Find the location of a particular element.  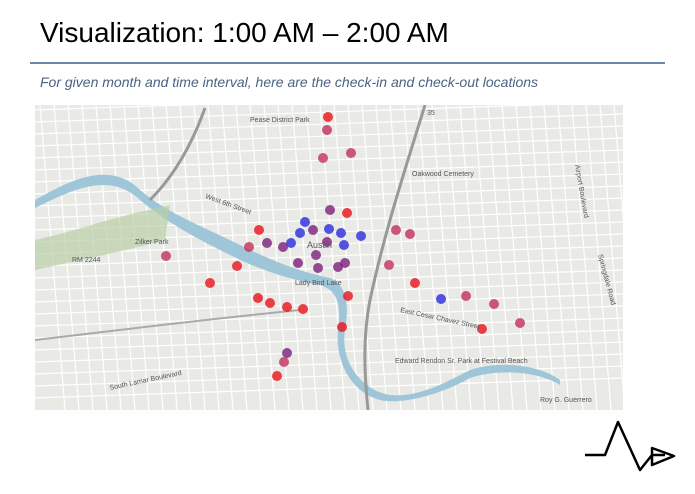

map-label: Zilker Park is located at coordinates (152, 242).